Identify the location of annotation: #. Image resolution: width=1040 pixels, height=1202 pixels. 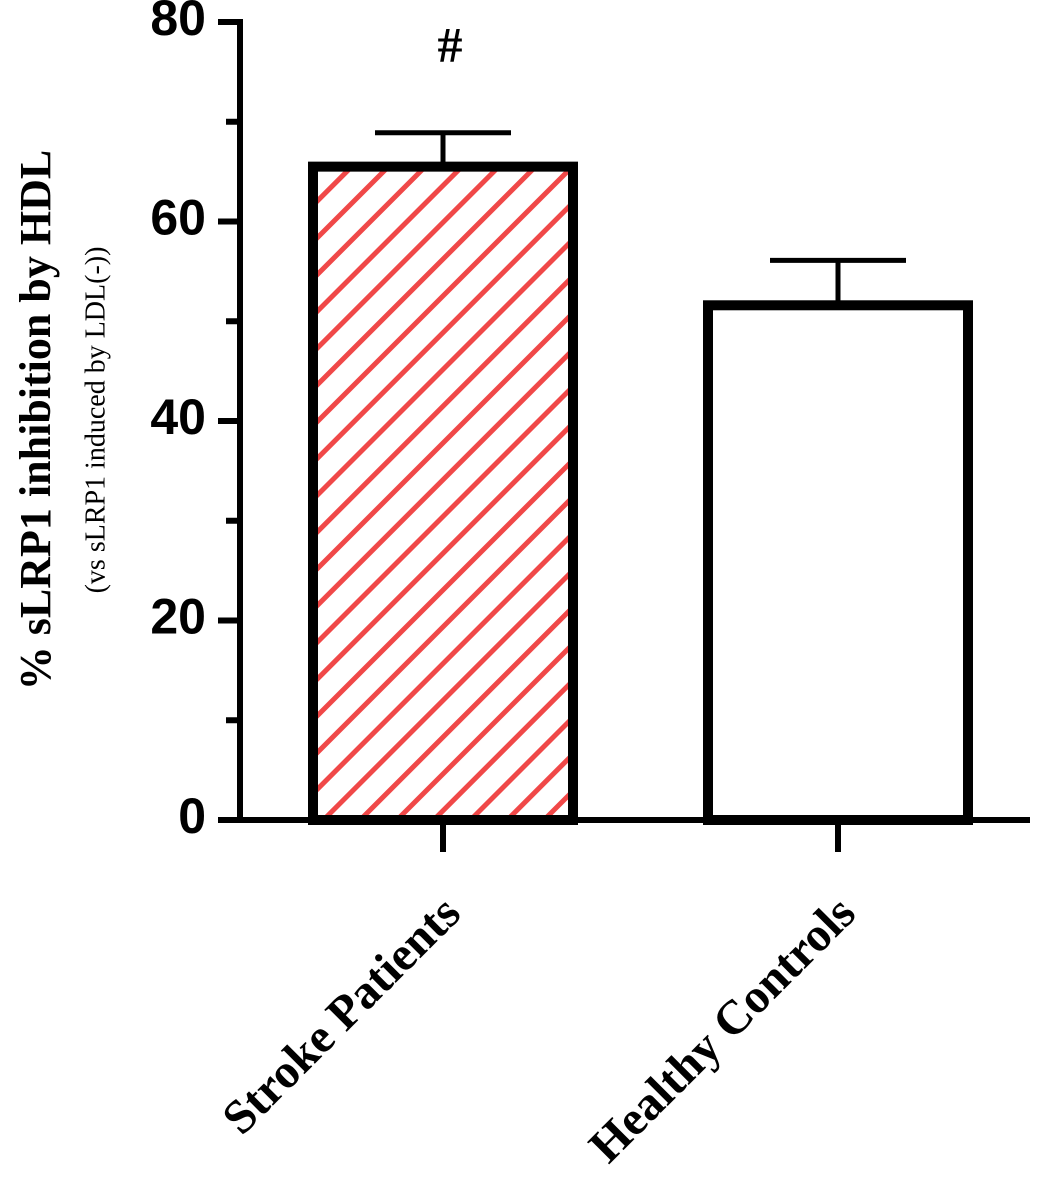
(450, 44).